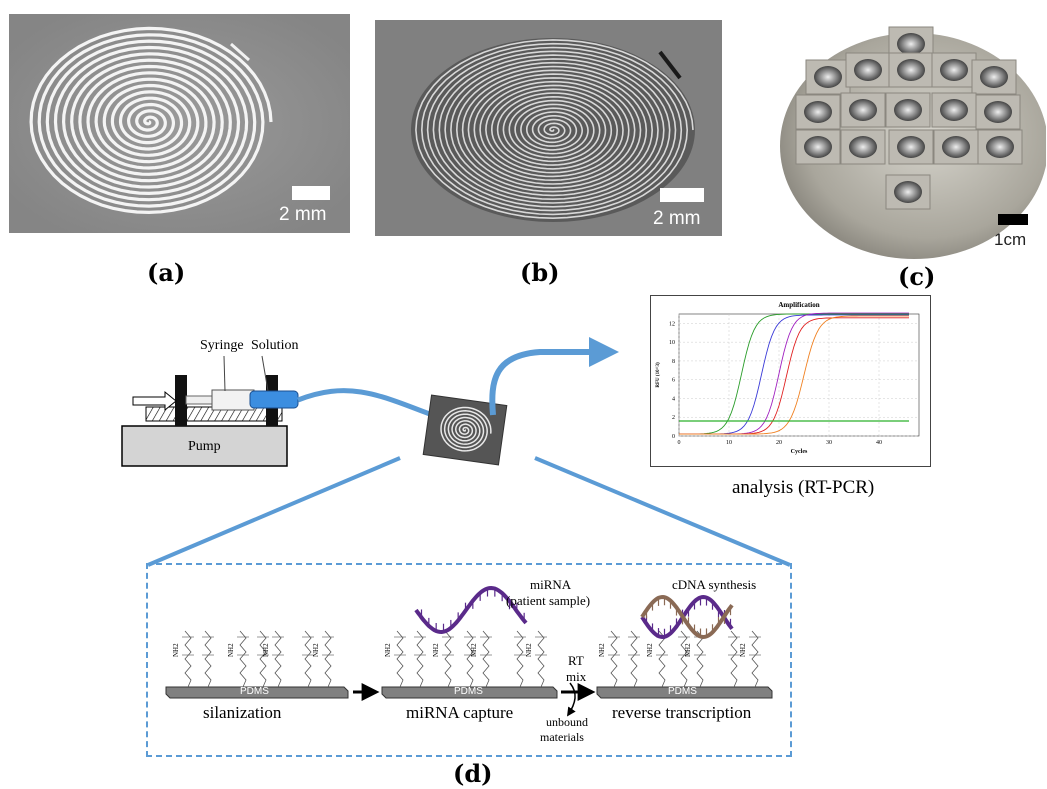 The image size is (1047, 789). Describe the element at coordinates (672, 324) in the screenshot. I see `y-tick-label: 12` at that location.